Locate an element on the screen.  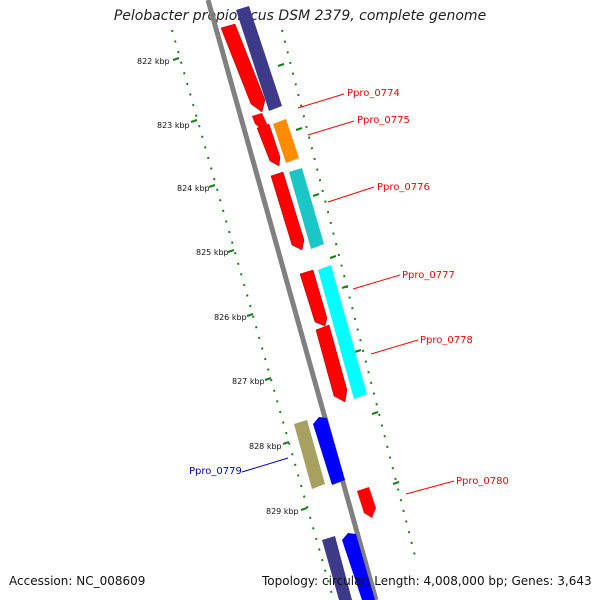
tick-label: 829 kbp is located at coordinates (282, 511).